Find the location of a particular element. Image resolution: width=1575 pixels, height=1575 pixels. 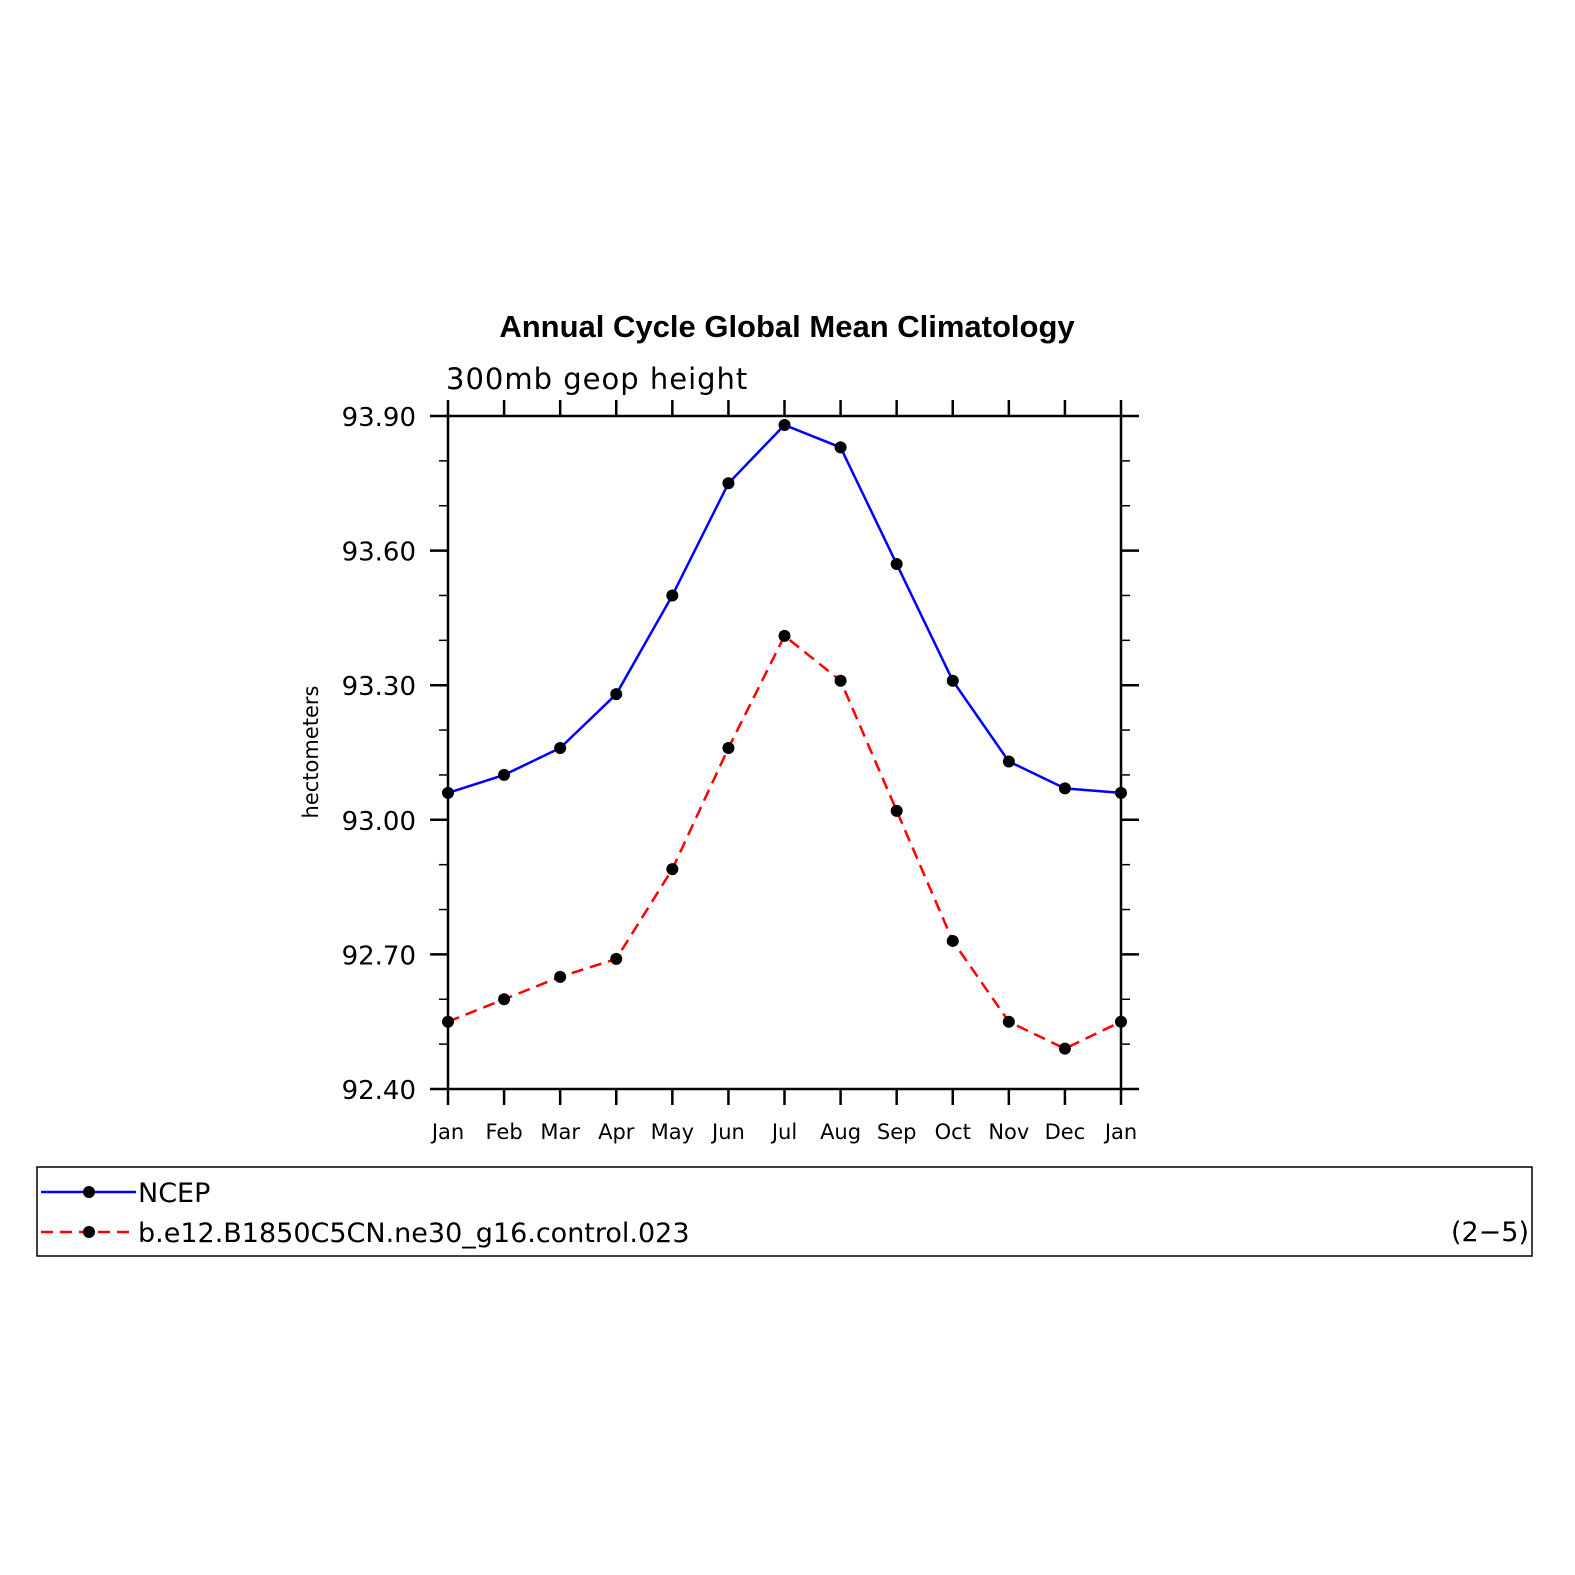

x-tick-label: May is located at coordinates (672, 1132).